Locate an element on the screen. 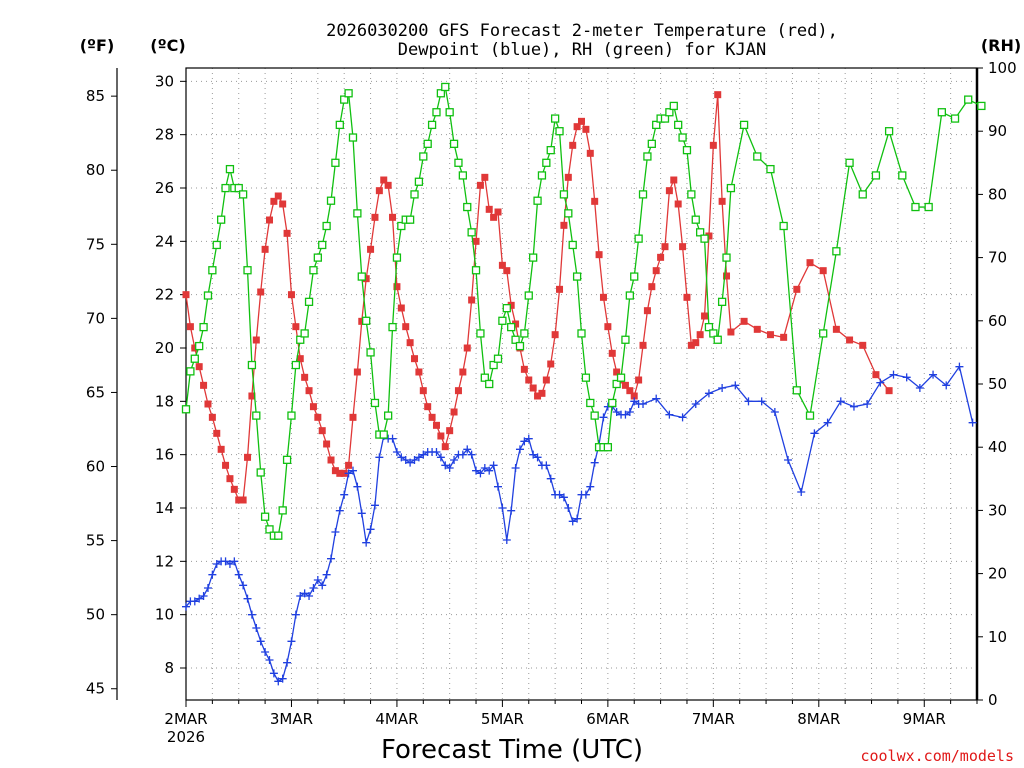 This screenshot has width=1024, height=768. rh-tick-label: 50 is located at coordinates (997, 384).